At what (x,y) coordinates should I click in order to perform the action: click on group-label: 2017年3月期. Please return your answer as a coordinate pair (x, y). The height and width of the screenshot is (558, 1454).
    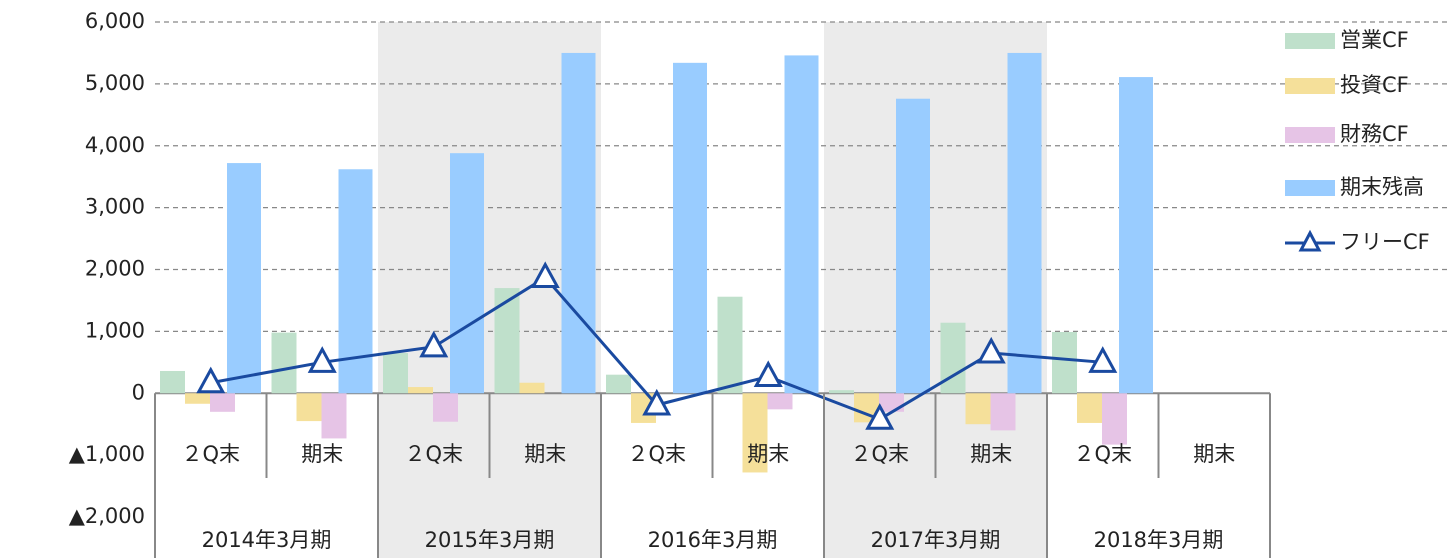
    Looking at the image, I should click on (936, 540).